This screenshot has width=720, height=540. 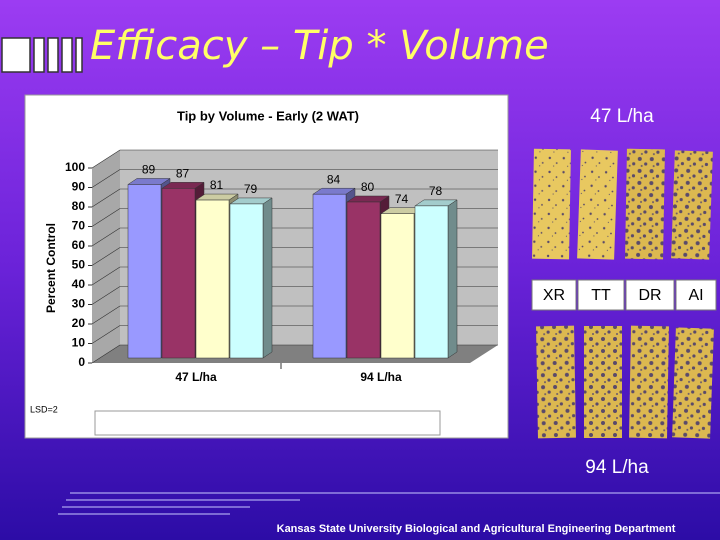 I want to click on data-label: 80, so click(x=368, y=187).